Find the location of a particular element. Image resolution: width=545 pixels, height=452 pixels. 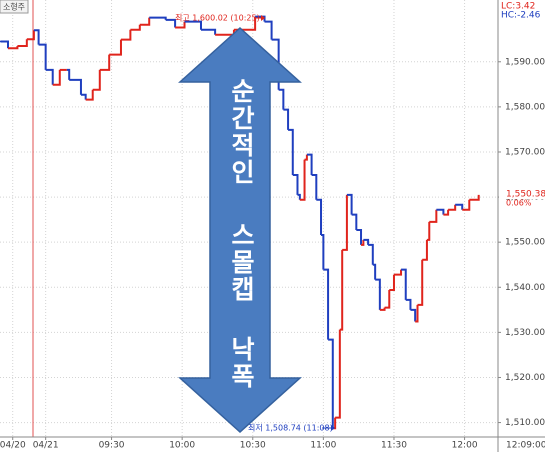

y-tick-label: 1,510.00 is located at coordinates (525, 423).